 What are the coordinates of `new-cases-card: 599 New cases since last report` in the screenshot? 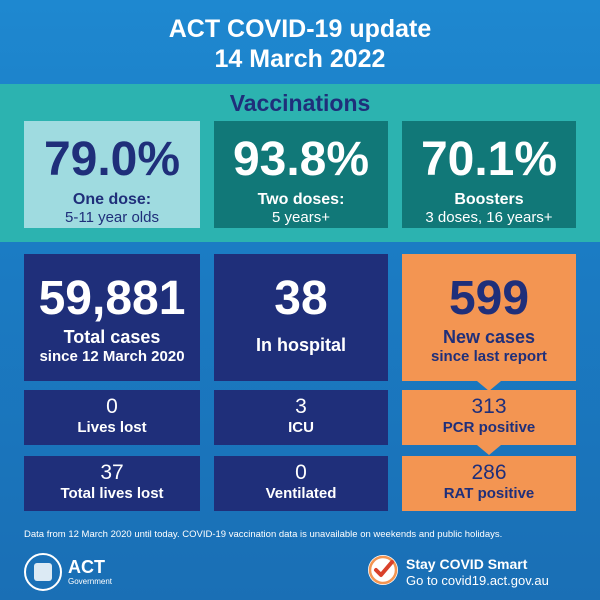 It's located at (489, 317).